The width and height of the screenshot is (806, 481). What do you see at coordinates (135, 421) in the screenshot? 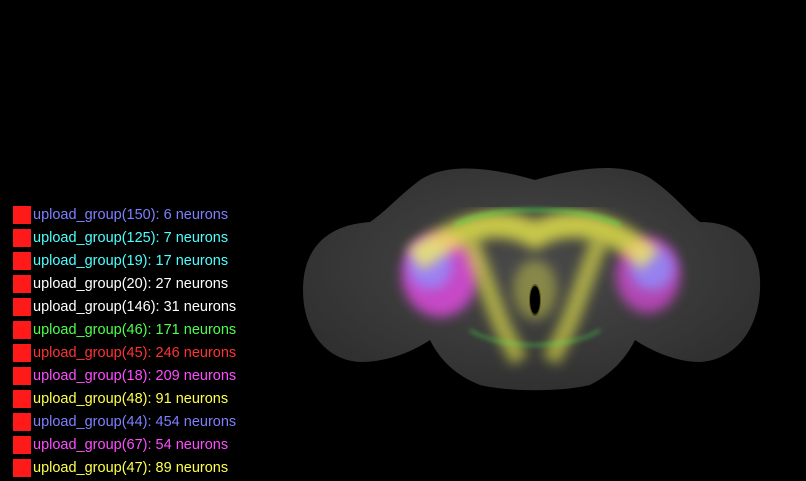
I see `legend-label: upload_group(44): 454 neurons` at bounding box center [135, 421].